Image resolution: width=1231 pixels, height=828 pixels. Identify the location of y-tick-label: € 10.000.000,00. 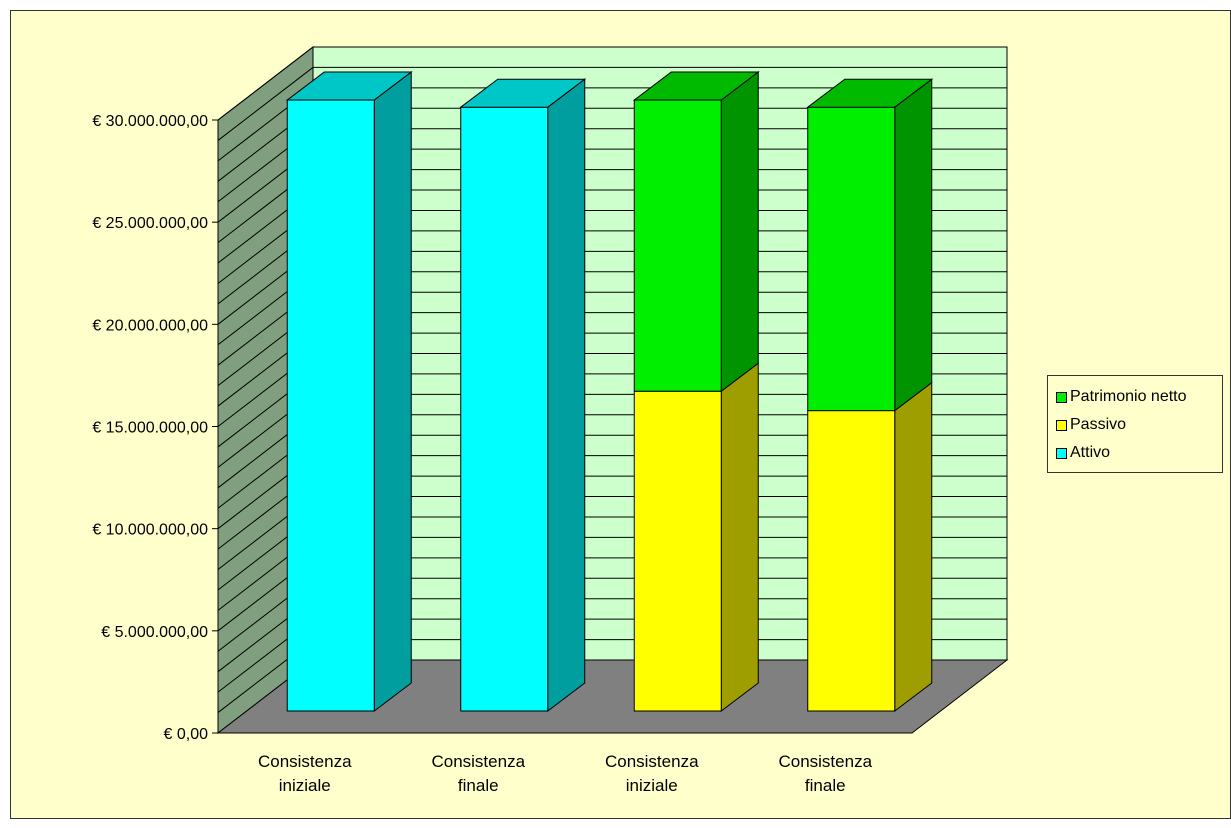
(150, 530).